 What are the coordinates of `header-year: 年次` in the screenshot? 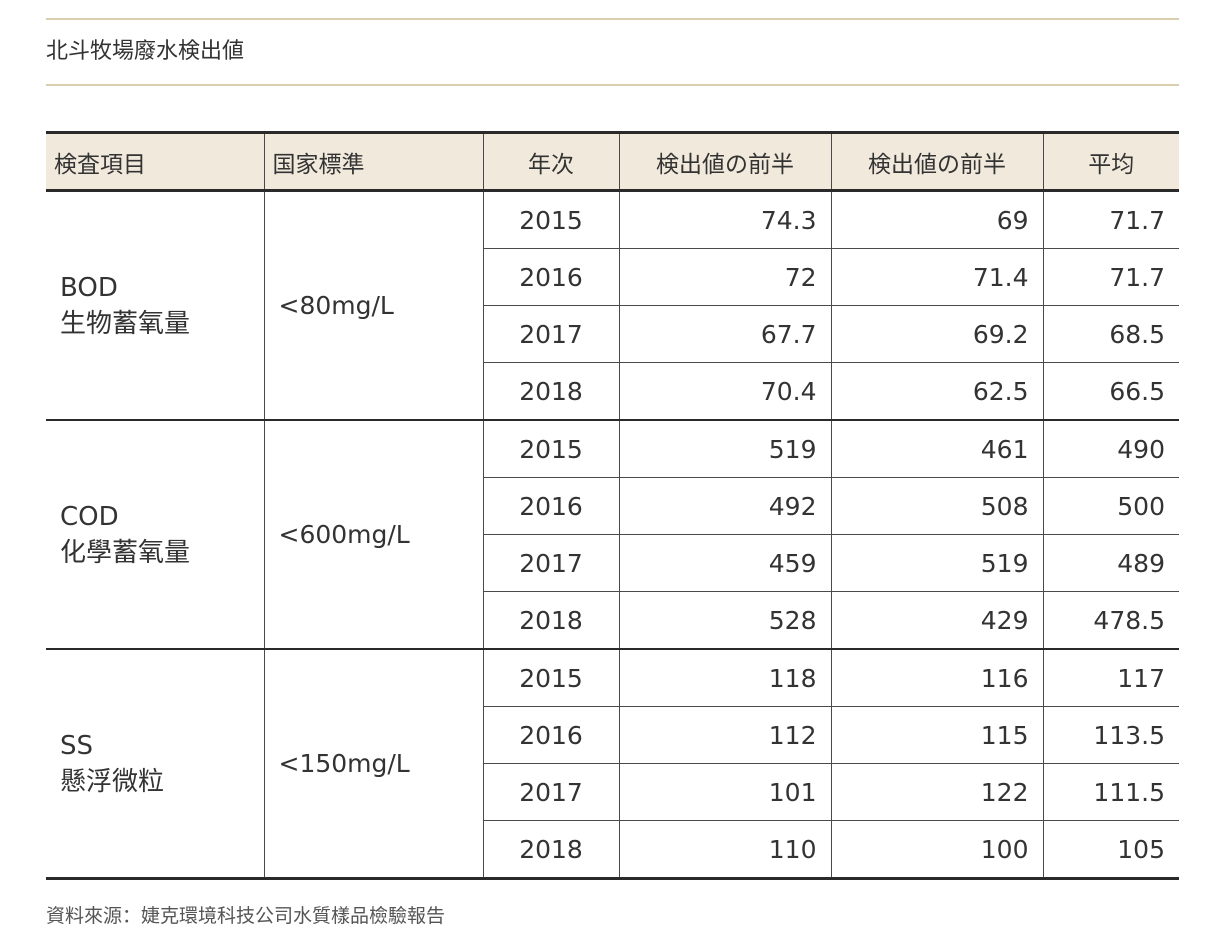 It's located at (551, 162).